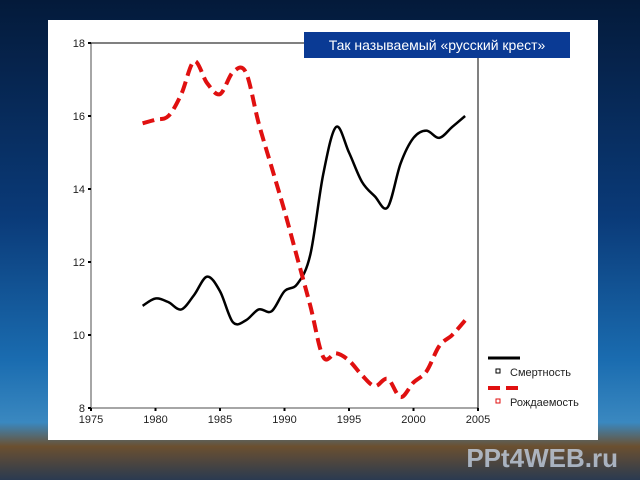 The height and width of the screenshot is (480, 640). What do you see at coordinates (79, 44) in the screenshot?
I see `y-tick-label: 18` at bounding box center [79, 44].